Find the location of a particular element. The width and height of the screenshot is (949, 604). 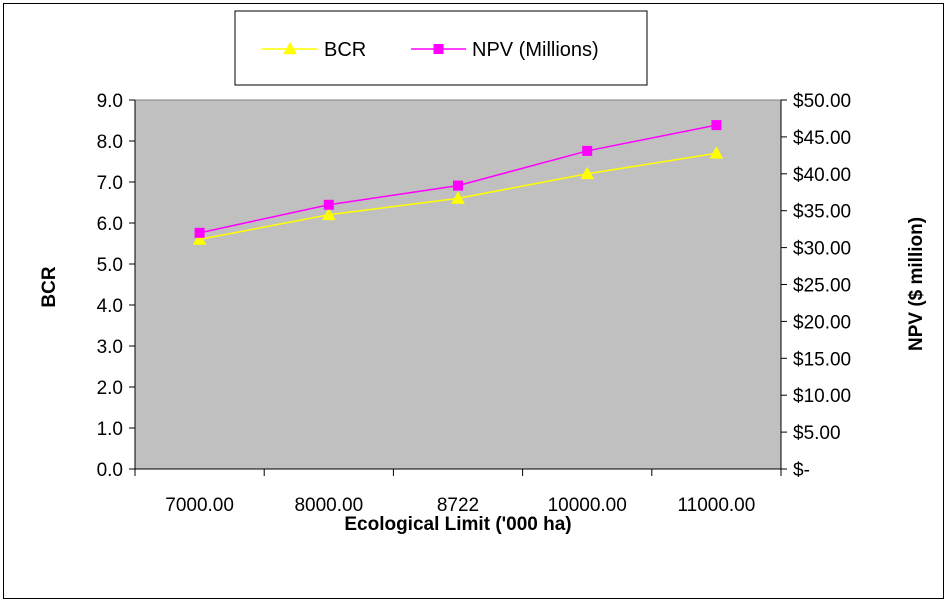

y-tick-label: 7.0 is located at coordinates (110, 183).